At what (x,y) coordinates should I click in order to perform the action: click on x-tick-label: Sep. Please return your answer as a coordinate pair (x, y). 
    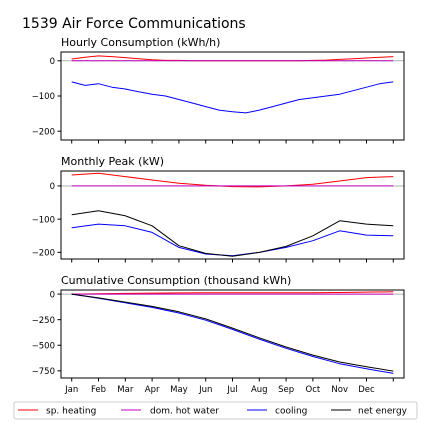
    Looking at the image, I should click on (286, 390).